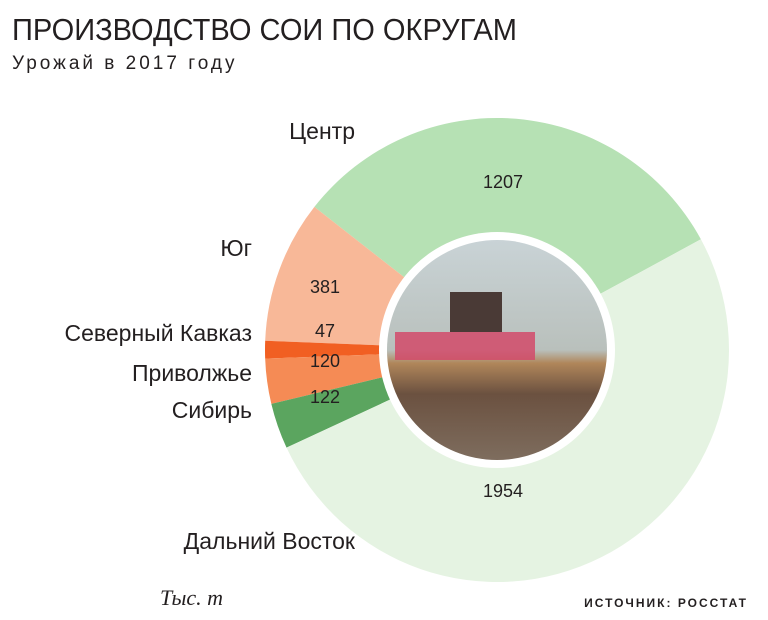 This screenshot has height=620, width=768. I want to click on chart-subtitle: Урожай в 2017 году, so click(124, 63).